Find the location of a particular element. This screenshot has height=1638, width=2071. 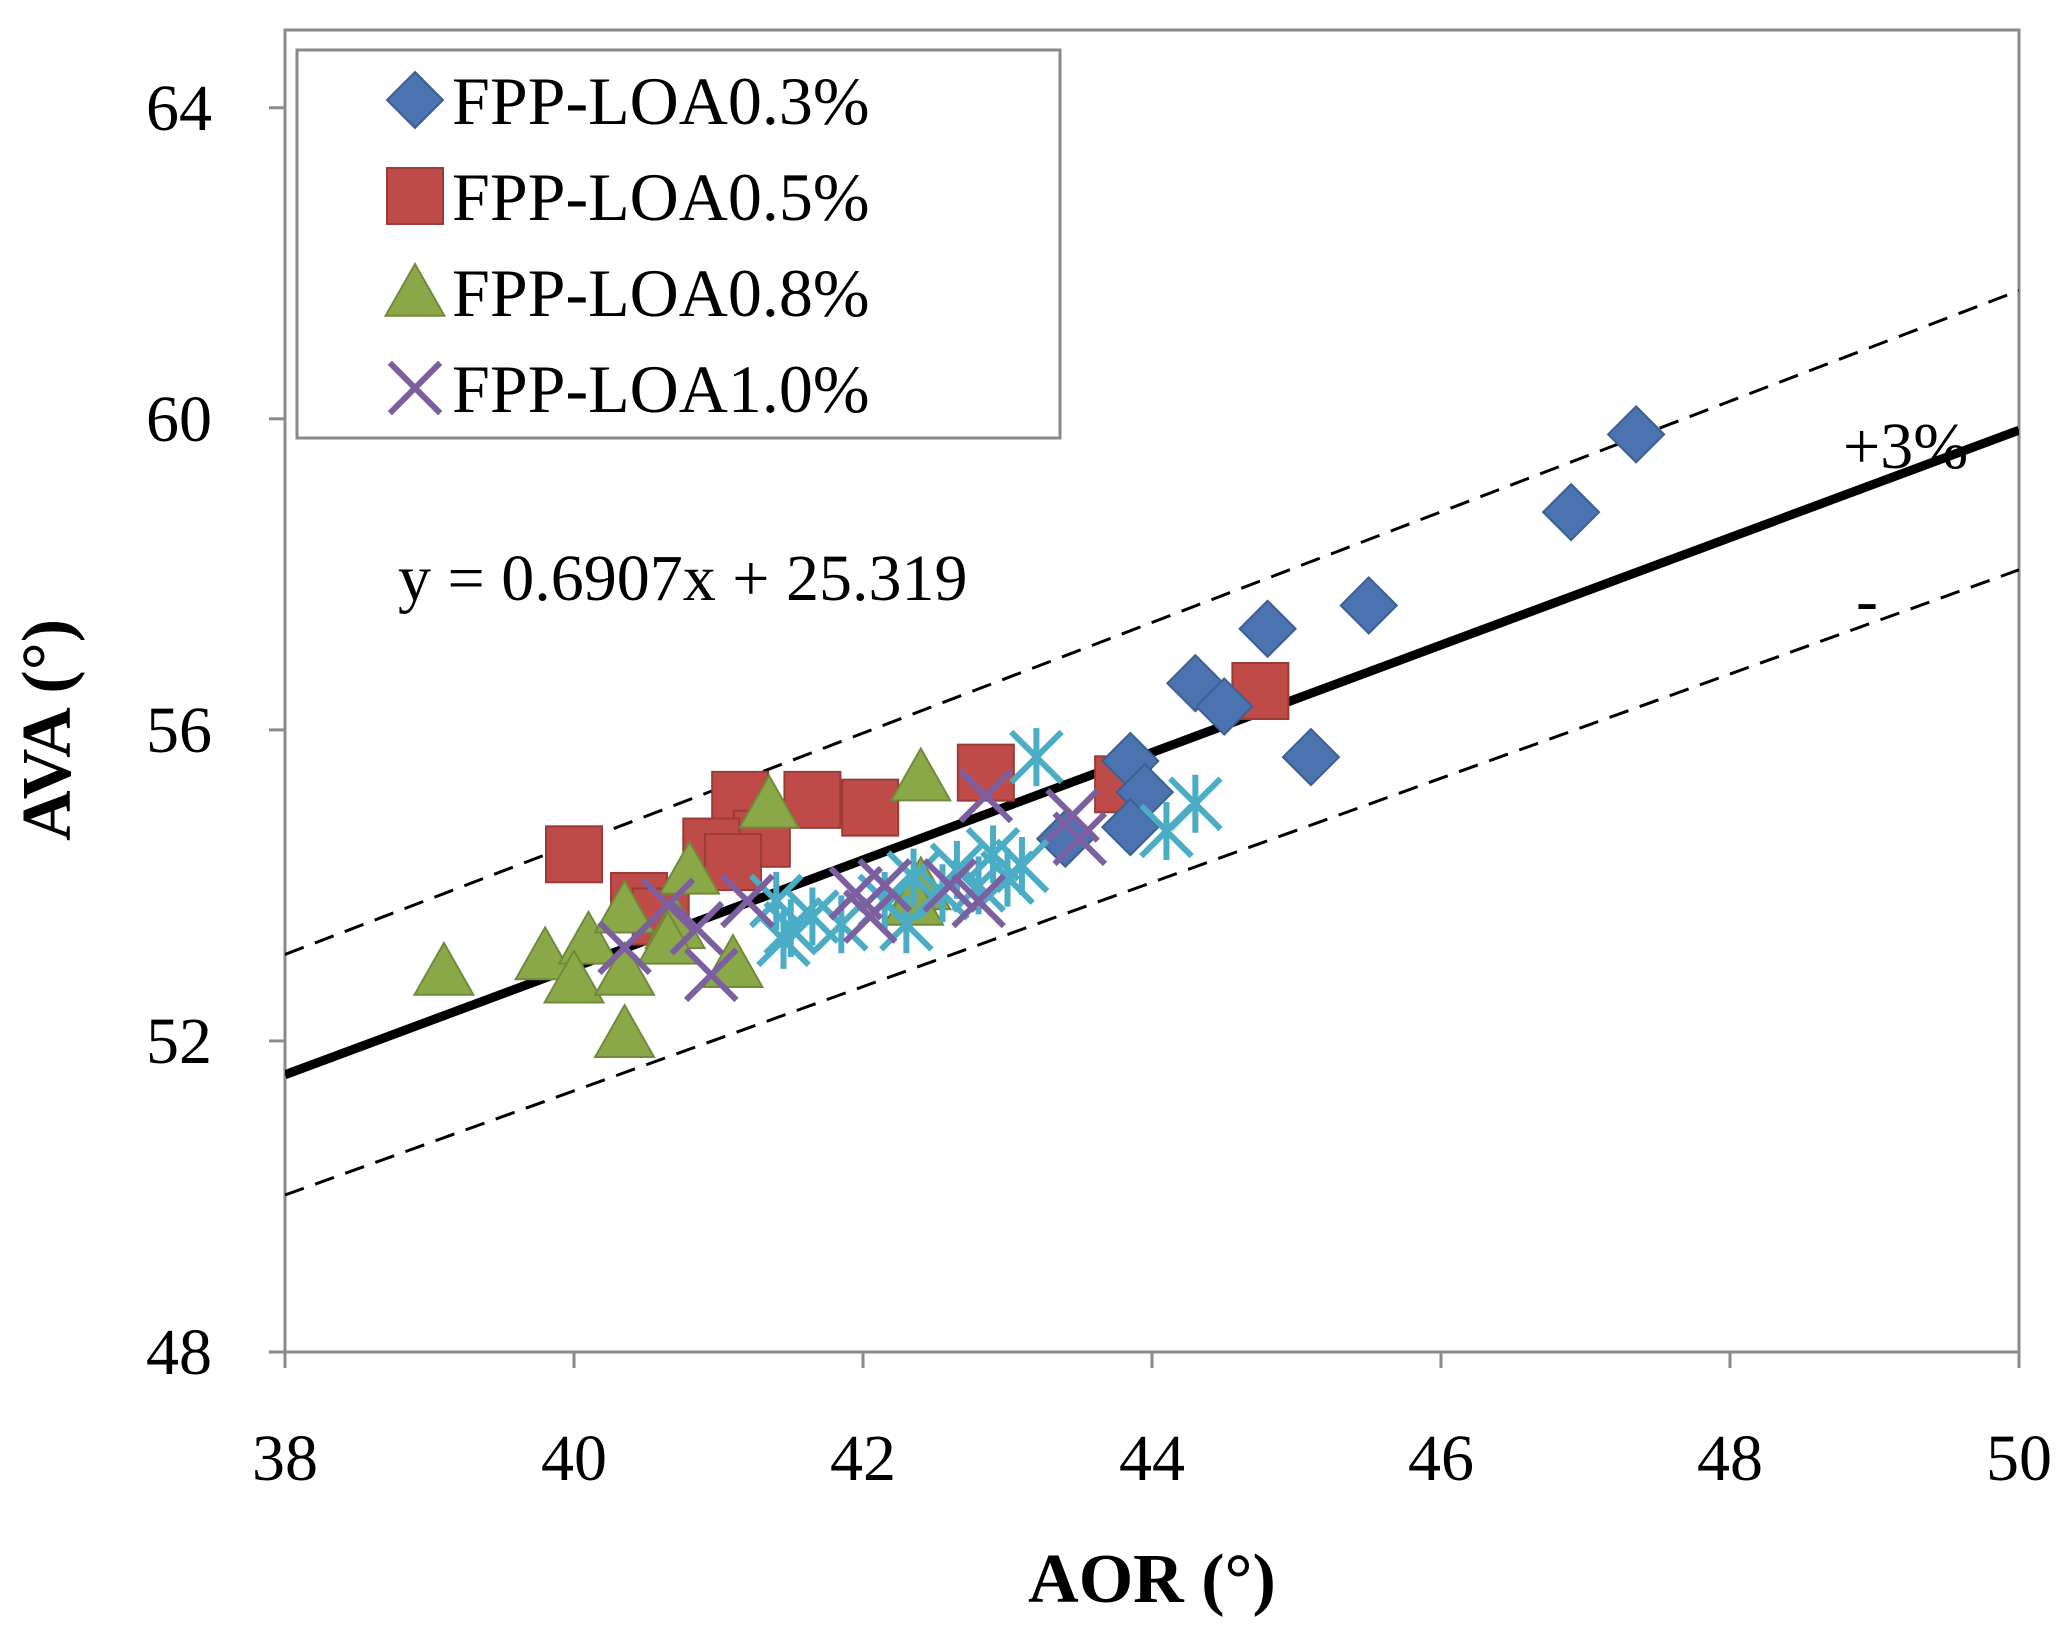

legend-item: FPP-LOA0.8% is located at coordinates (626, 293).